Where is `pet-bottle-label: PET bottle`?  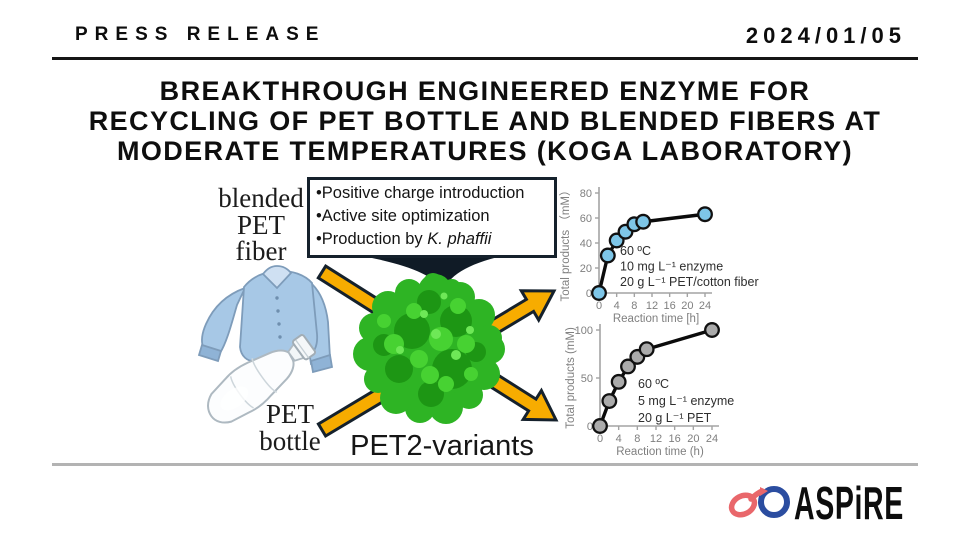 pet-bottle-label: PET bottle is located at coordinates (290, 427).